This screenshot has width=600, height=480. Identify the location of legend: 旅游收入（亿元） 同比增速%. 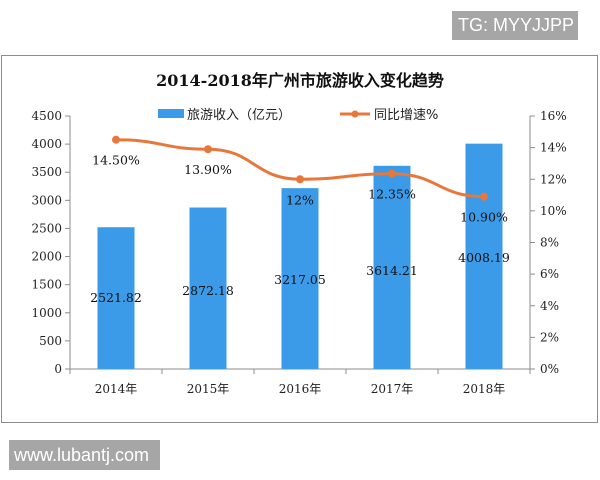
(298, 115).